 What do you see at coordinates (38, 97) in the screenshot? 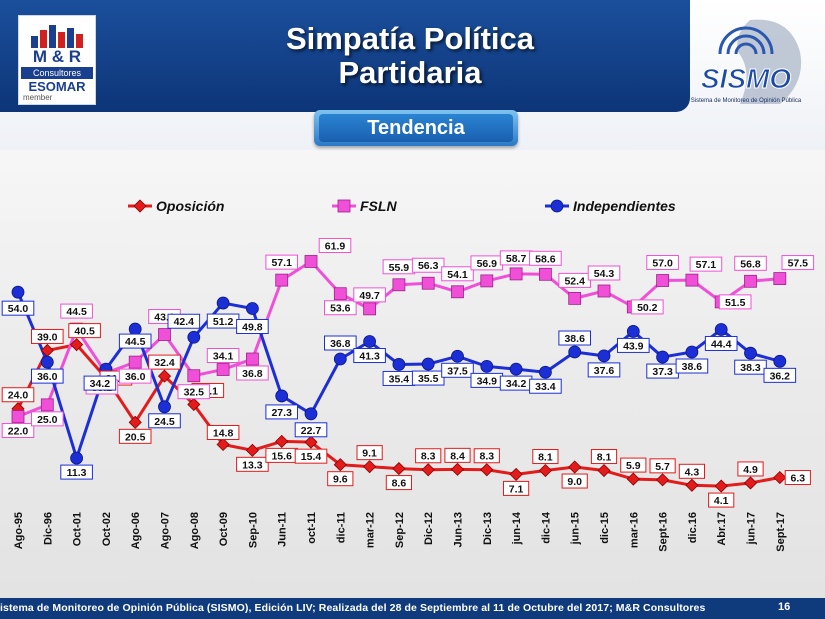
I see `logo-member-text: member` at bounding box center [38, 97].